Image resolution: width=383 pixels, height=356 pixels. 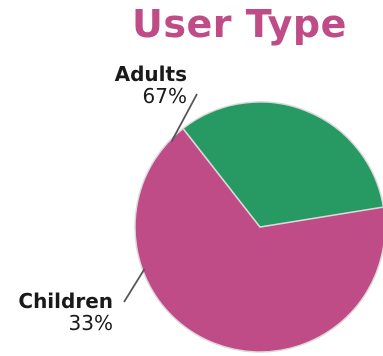 What do you see at coordinates (65, 301) in the screenshot?
I see `slice-name-children: Children` at bounding box center [65, 301].